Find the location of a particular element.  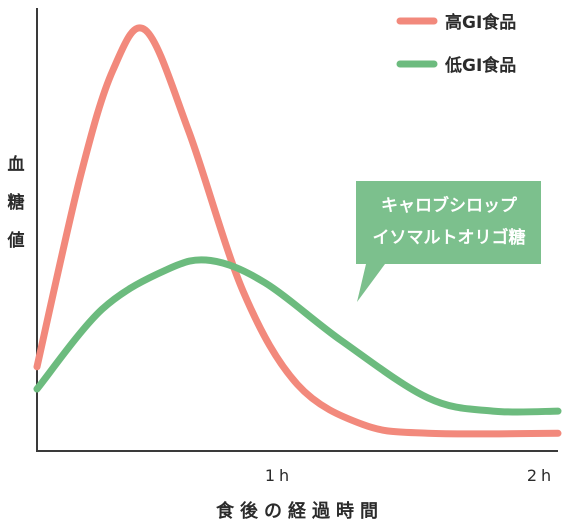

annotation-callout: キャロブシロップ イソマルトオリゴ糖 is located at coordinates (448, 241).